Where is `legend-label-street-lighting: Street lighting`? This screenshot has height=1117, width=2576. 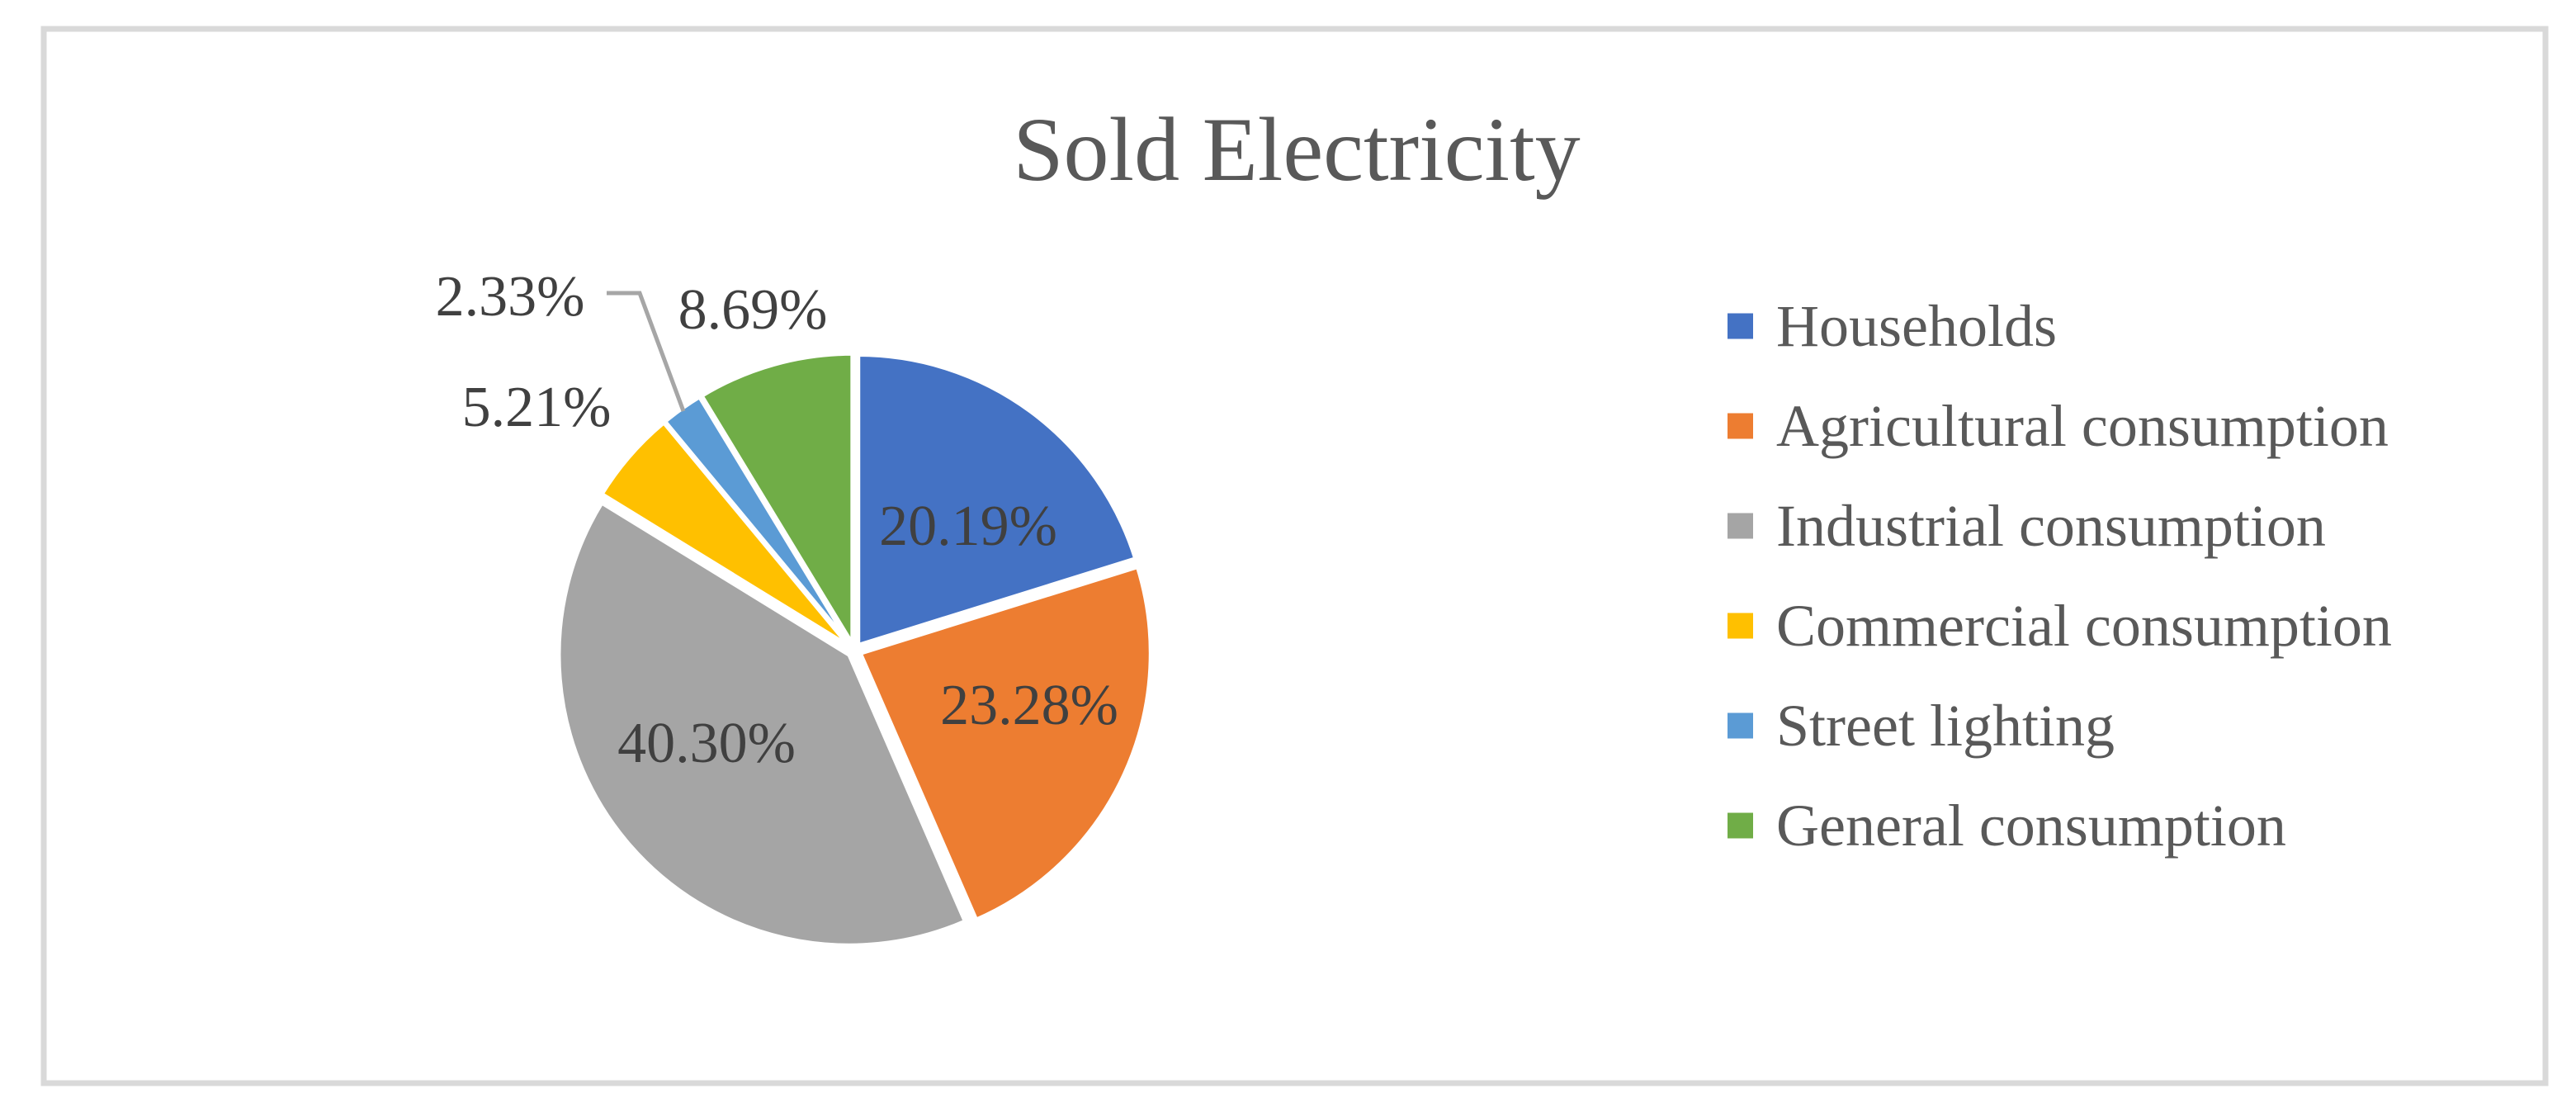 legend-label-street-lighting: Street lighting is located at coordinates (1945, 726).